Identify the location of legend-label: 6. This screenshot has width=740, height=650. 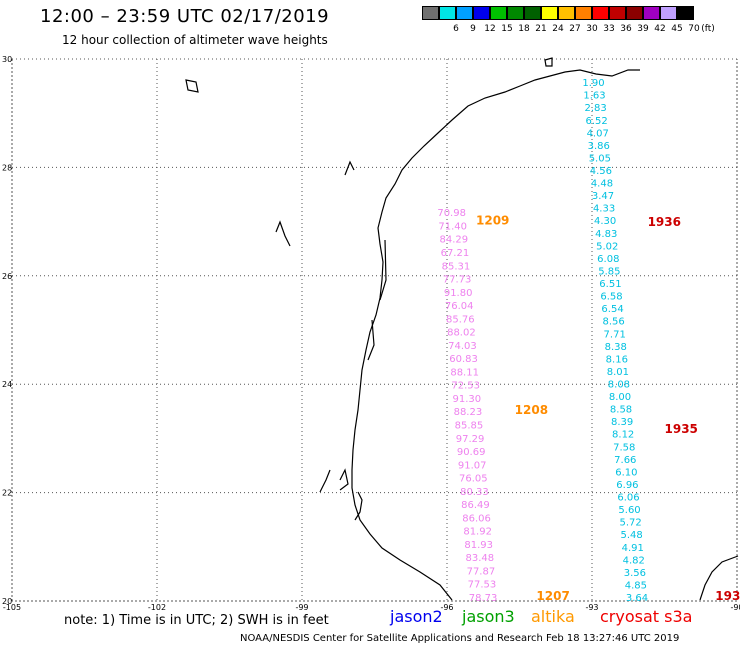
(456, 29).